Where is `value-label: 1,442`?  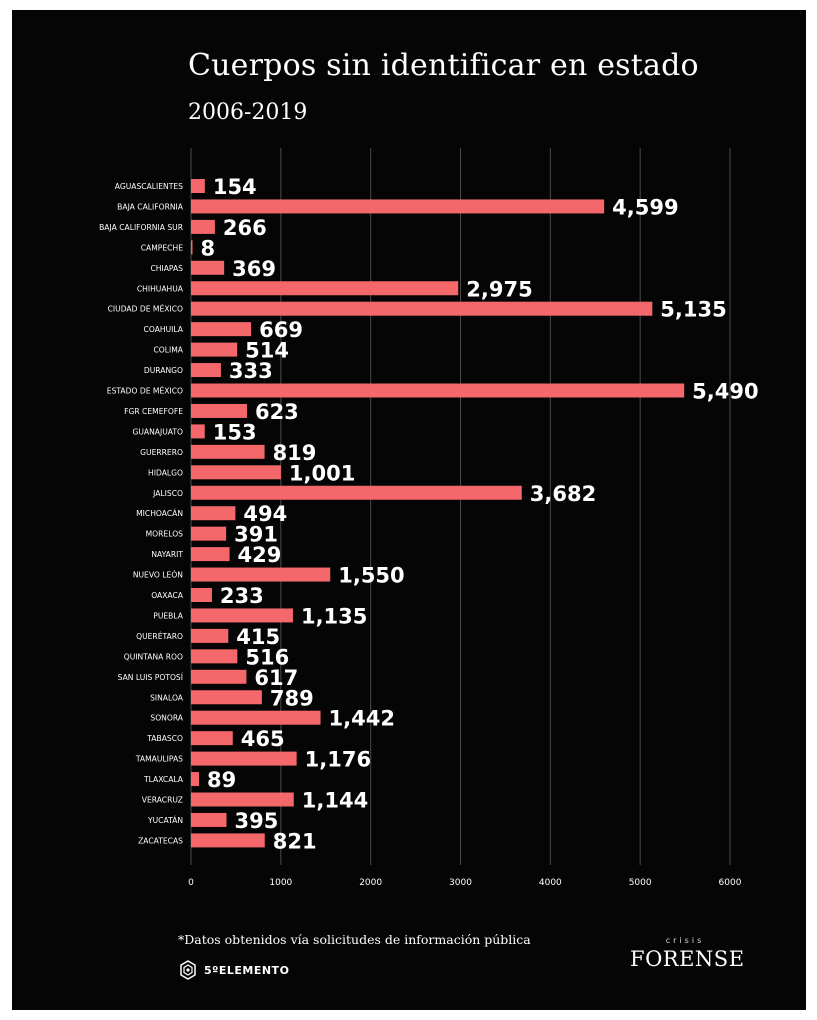 value-label: 1,442 is located at coordinates (362, 719).